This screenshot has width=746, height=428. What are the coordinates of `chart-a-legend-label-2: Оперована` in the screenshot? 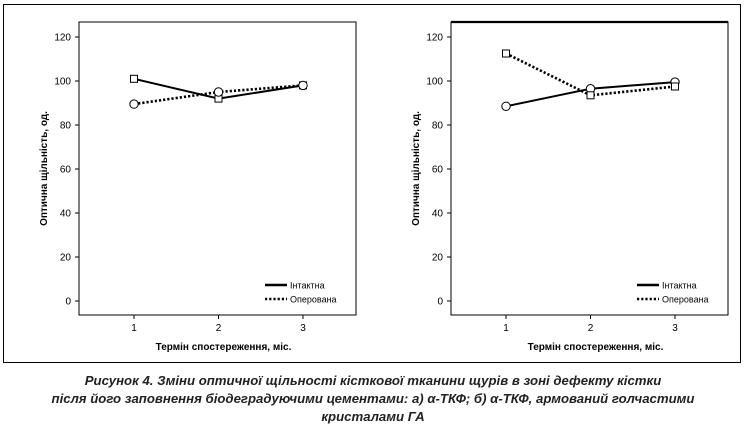 It's located at (313, 300).